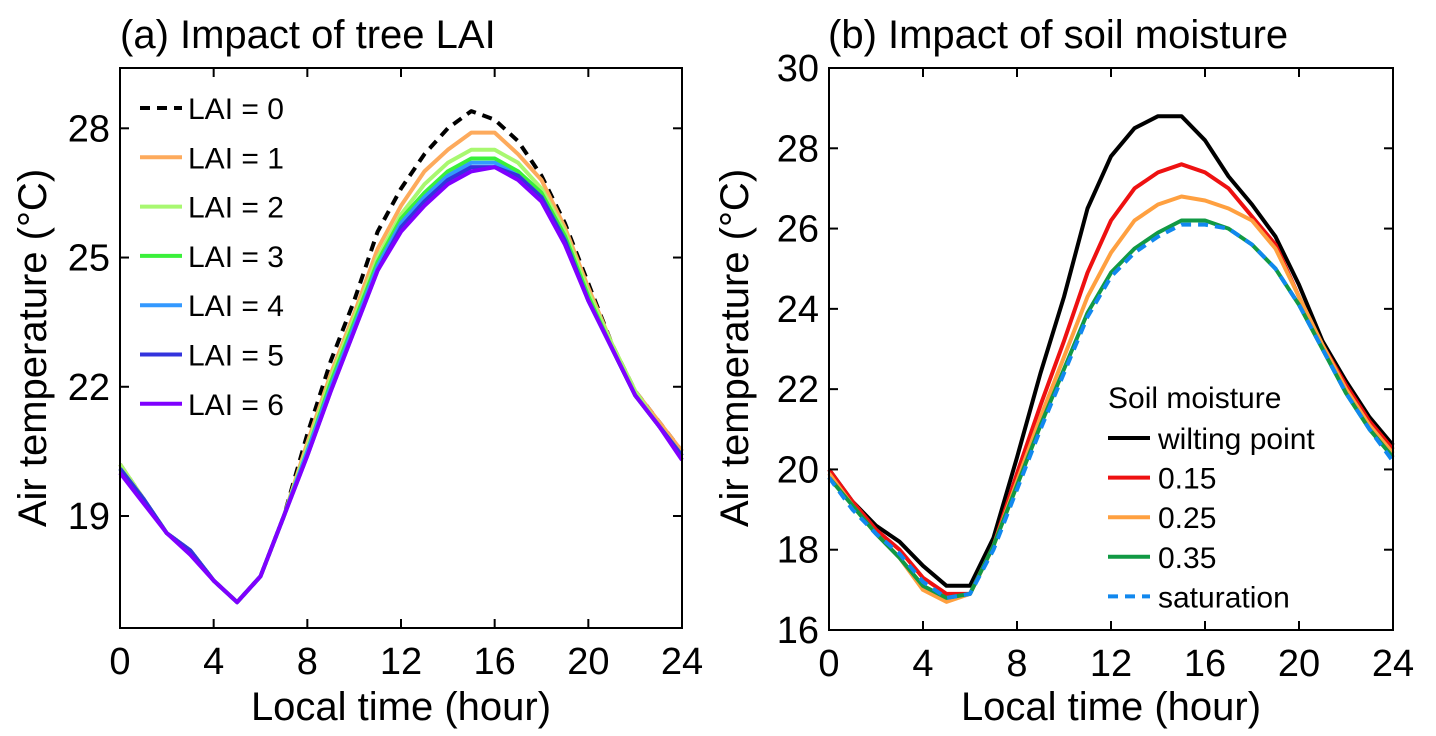 The image size is (1436, 736). Describe the element at coordinates (236, 158) in the screenshot. I see `panel-a-legend-label-2: LAI = 1` at that location.